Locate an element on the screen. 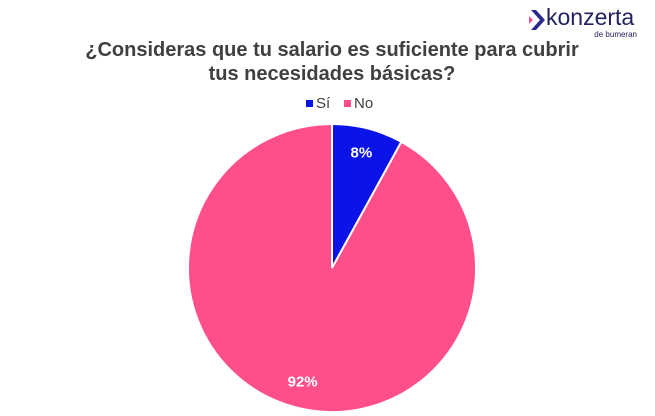 The height and width of the screenshot is (416, 655). logo-icon is located at coordinates (538, 20).